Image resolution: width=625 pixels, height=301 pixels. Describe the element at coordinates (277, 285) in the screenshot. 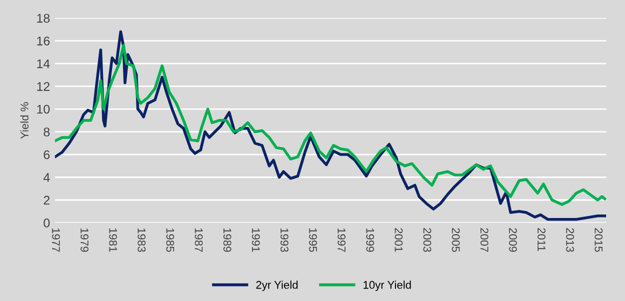

I see `legend-label: 2yr Yield` at that location.